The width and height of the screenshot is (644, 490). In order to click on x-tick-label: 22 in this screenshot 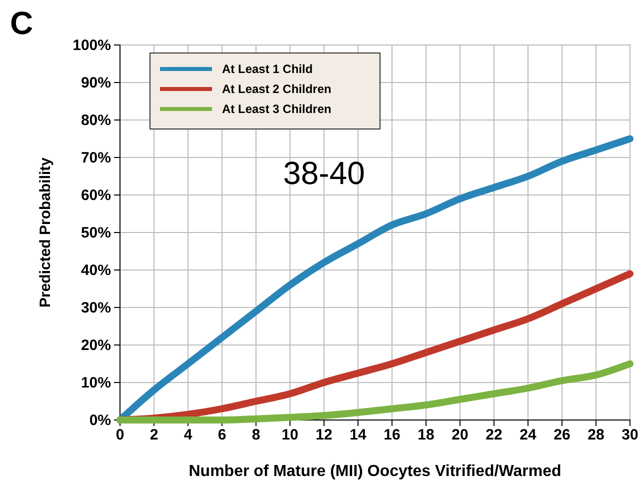, I will do `click(494, 435)`.